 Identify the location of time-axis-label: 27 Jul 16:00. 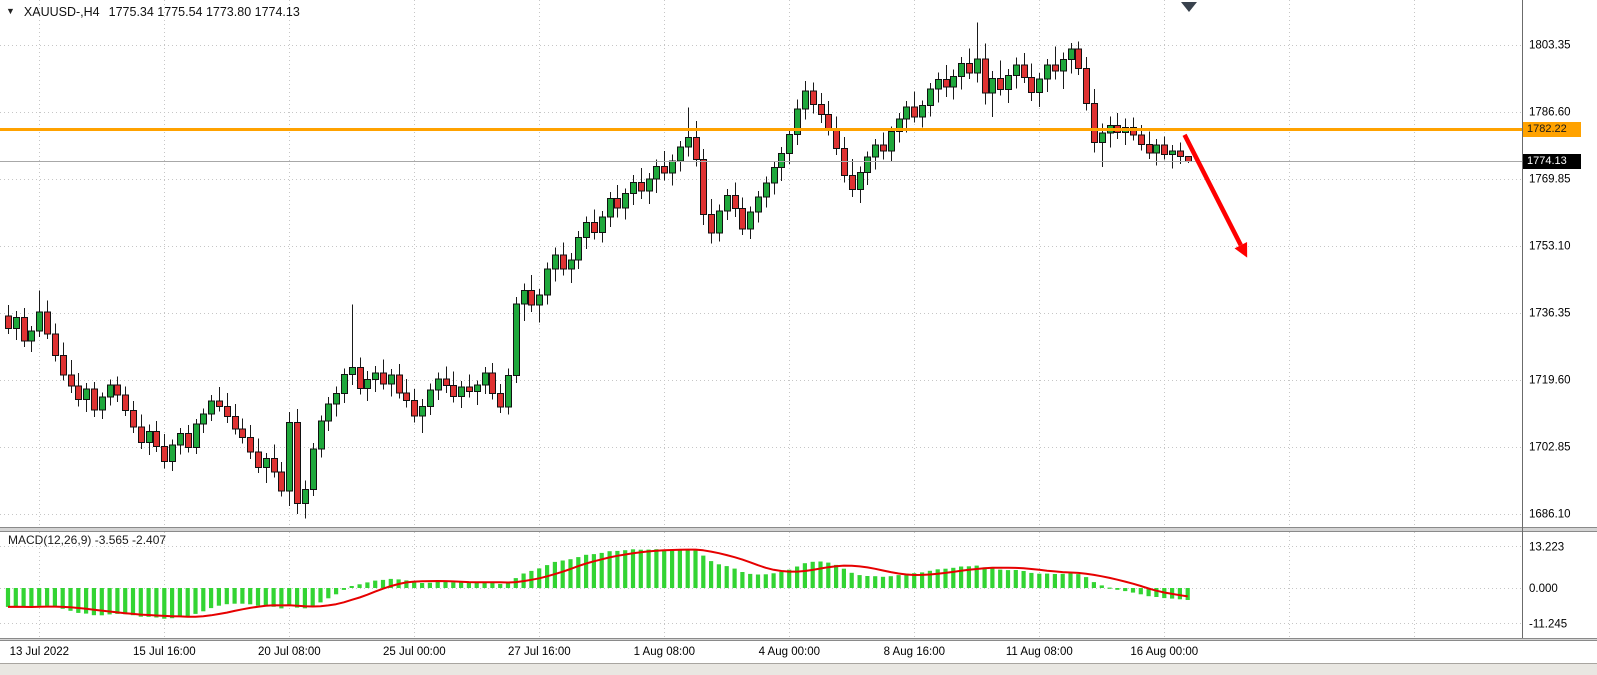
(539, 652).